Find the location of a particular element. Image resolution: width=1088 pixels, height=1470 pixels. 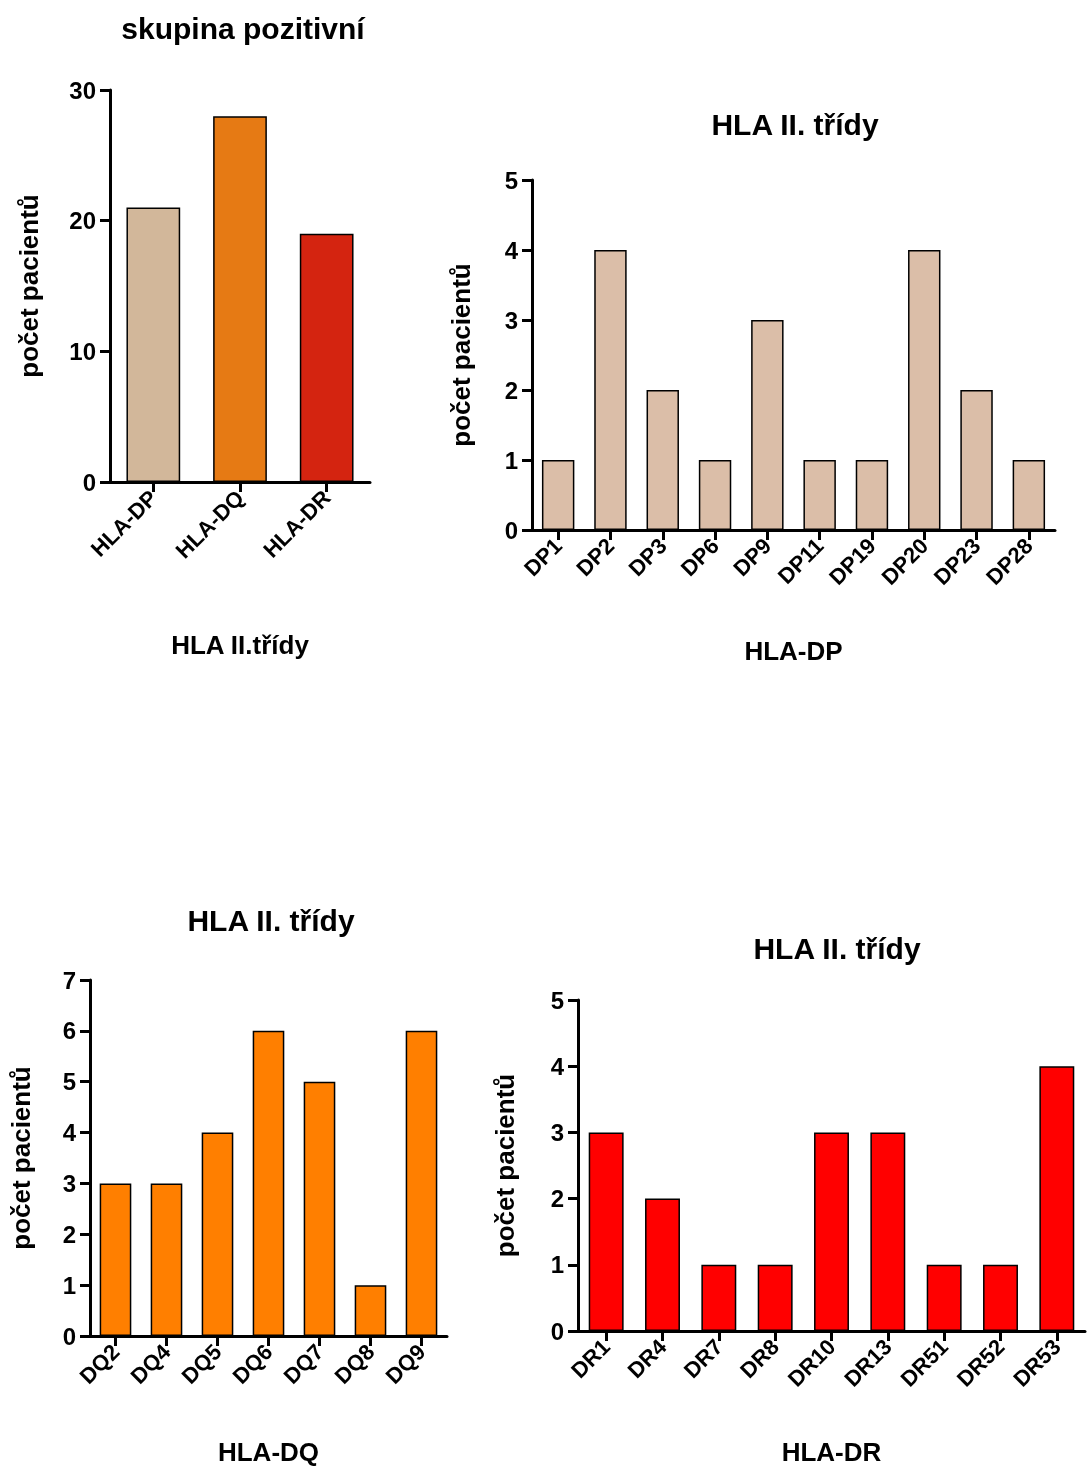

chart-title: skupina pozitivní is located at coordinates (244, 28).